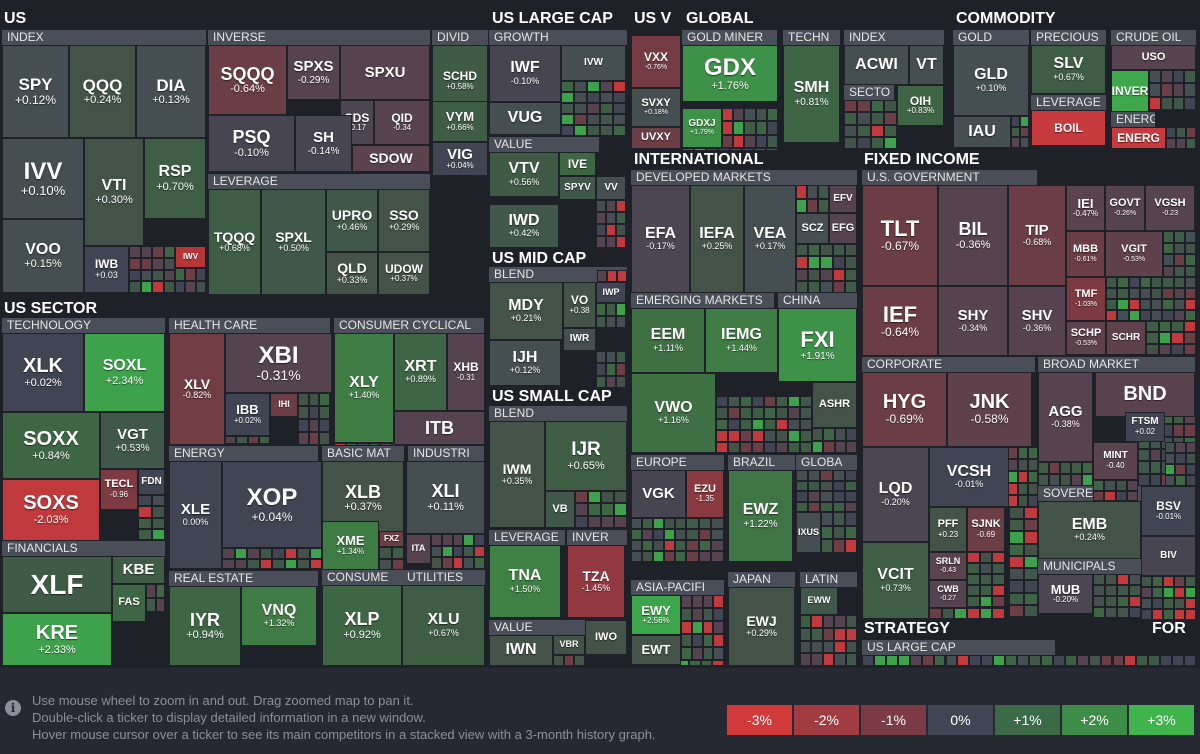 The image size is (1200, 754). Describe the element at coordinates (43, 178) in the screenshot. I see `ticker-tile-ivv: IVV +0.10%` at that location.